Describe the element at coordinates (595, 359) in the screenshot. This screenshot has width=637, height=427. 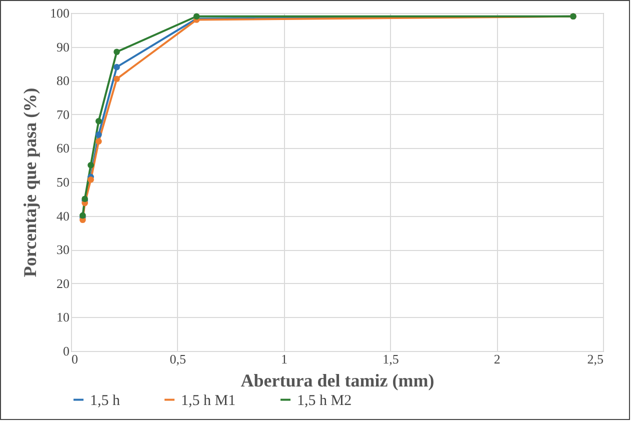
I see `x-tick-label: 2,5` at that location.